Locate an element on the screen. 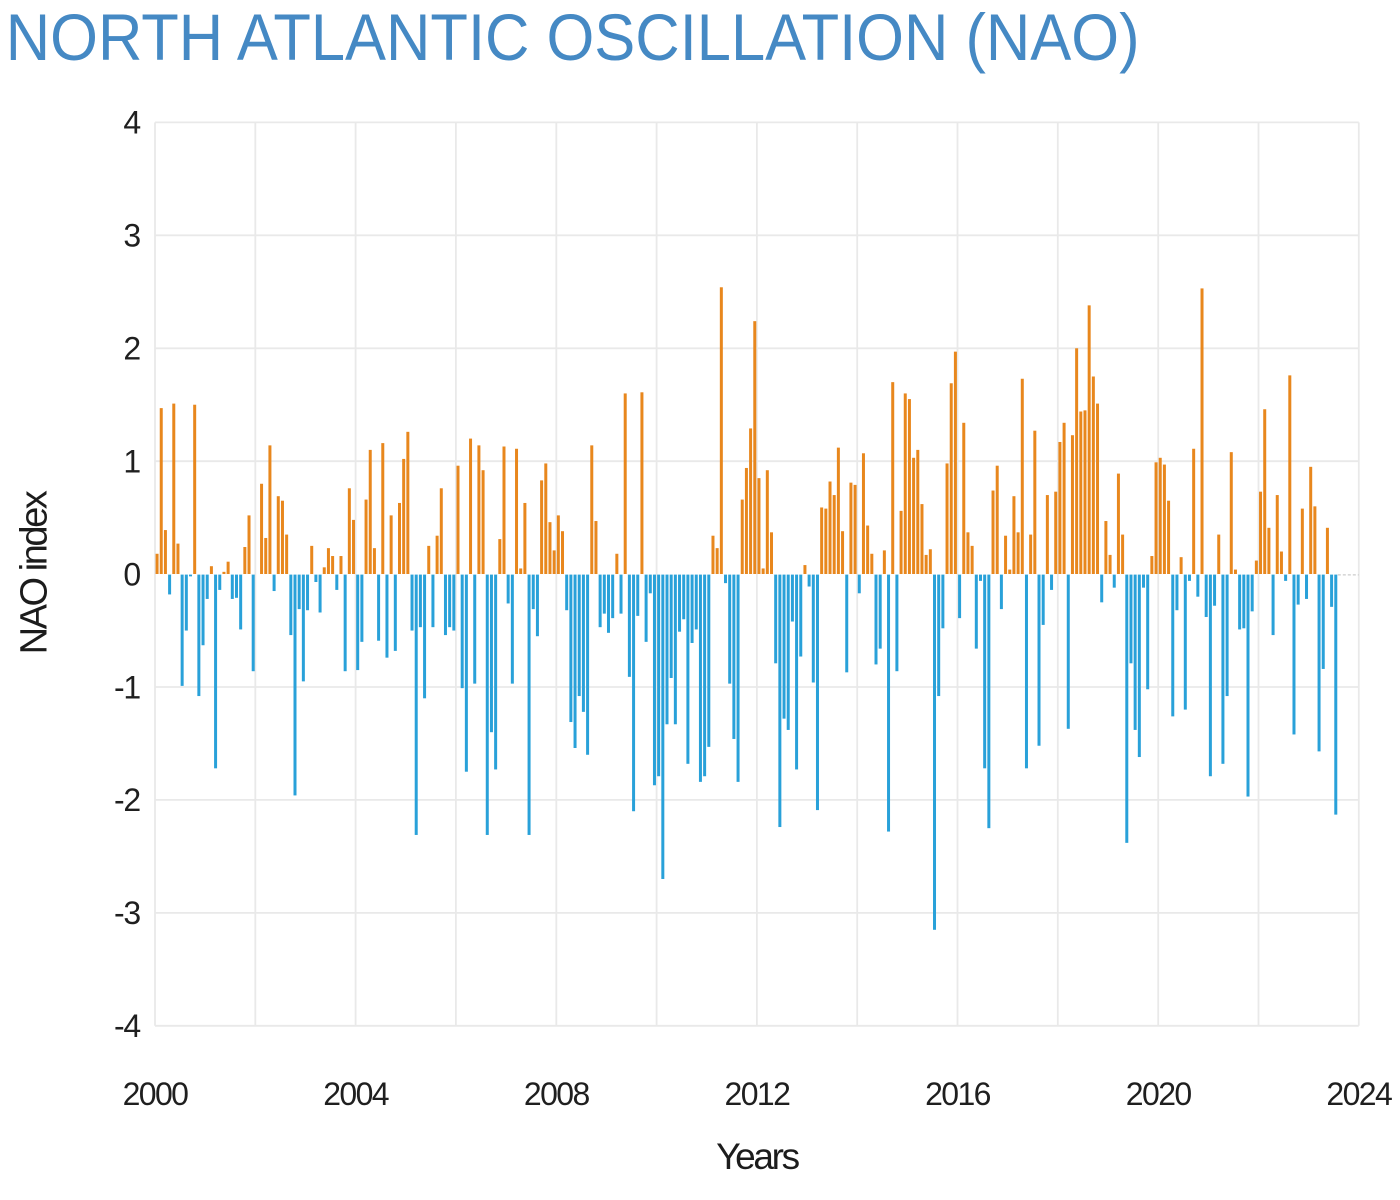 The image size is (1400, 1200). svg-text: 2004 is located at coordinates (356, 1094).